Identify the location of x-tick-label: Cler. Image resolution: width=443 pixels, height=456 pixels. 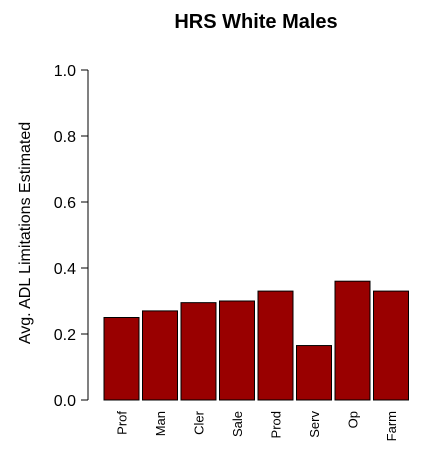
(199, 422).